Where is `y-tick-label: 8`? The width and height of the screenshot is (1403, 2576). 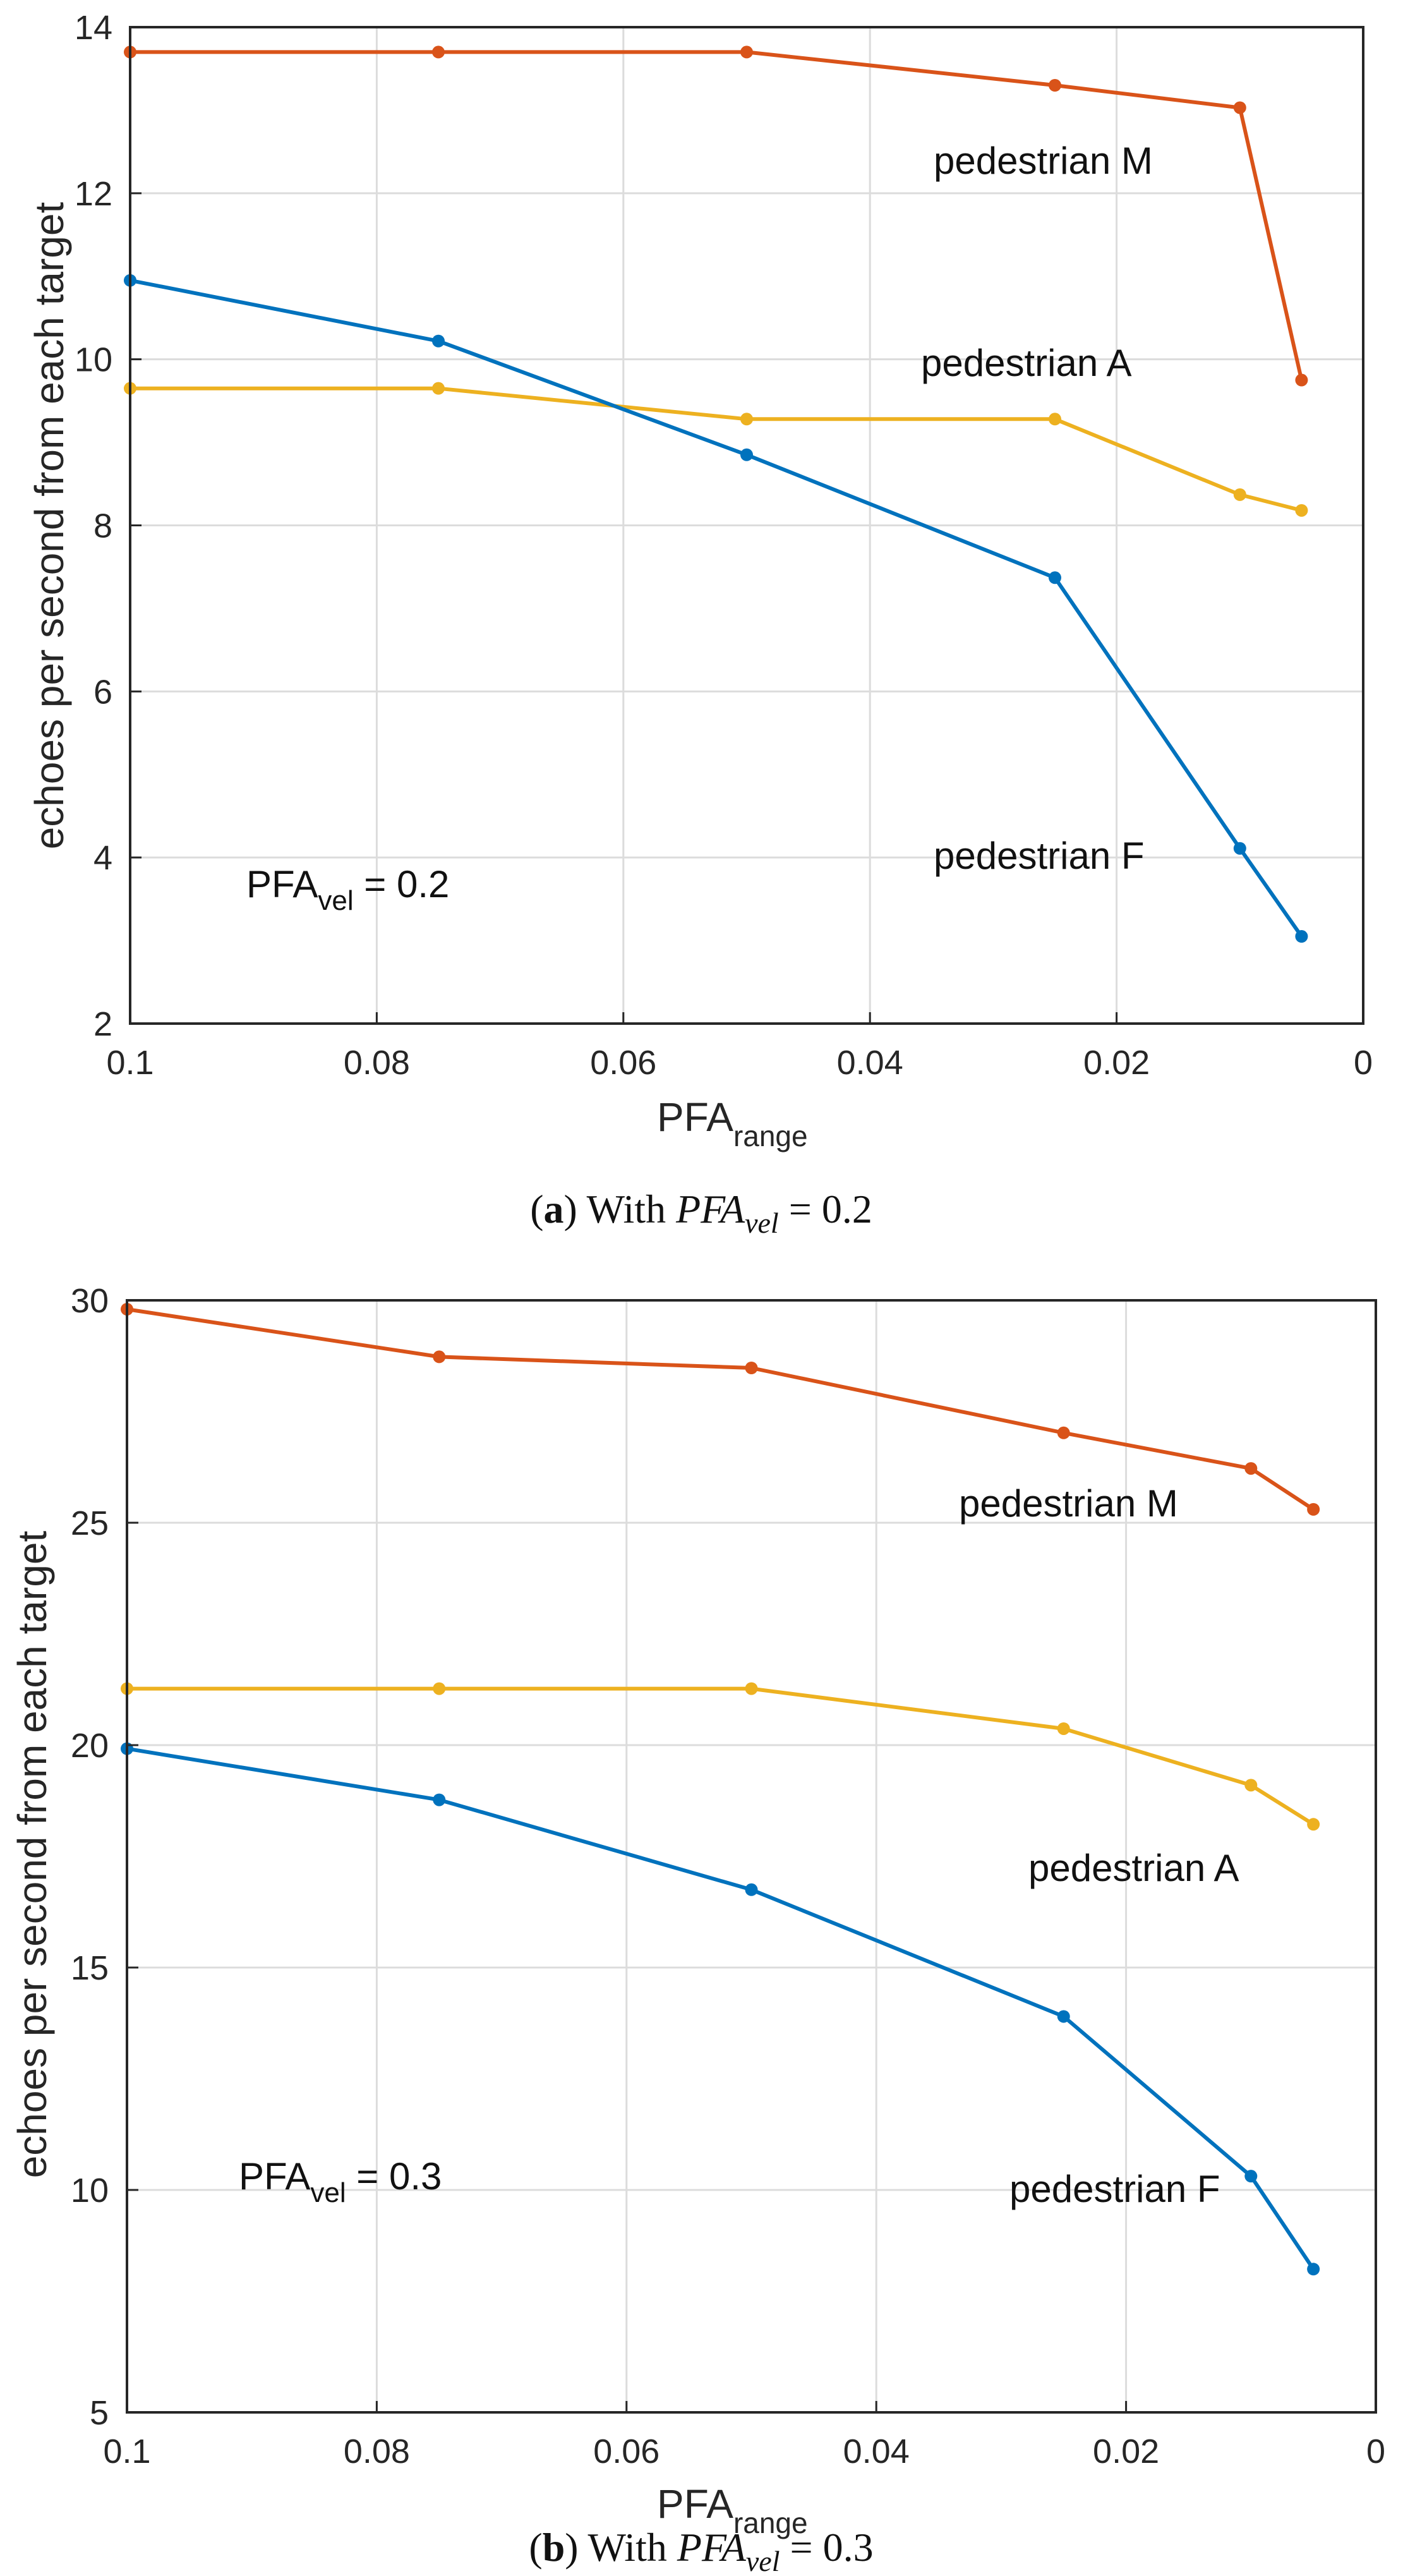 y-tick-label: 8 is located at coordinates (102, 526).